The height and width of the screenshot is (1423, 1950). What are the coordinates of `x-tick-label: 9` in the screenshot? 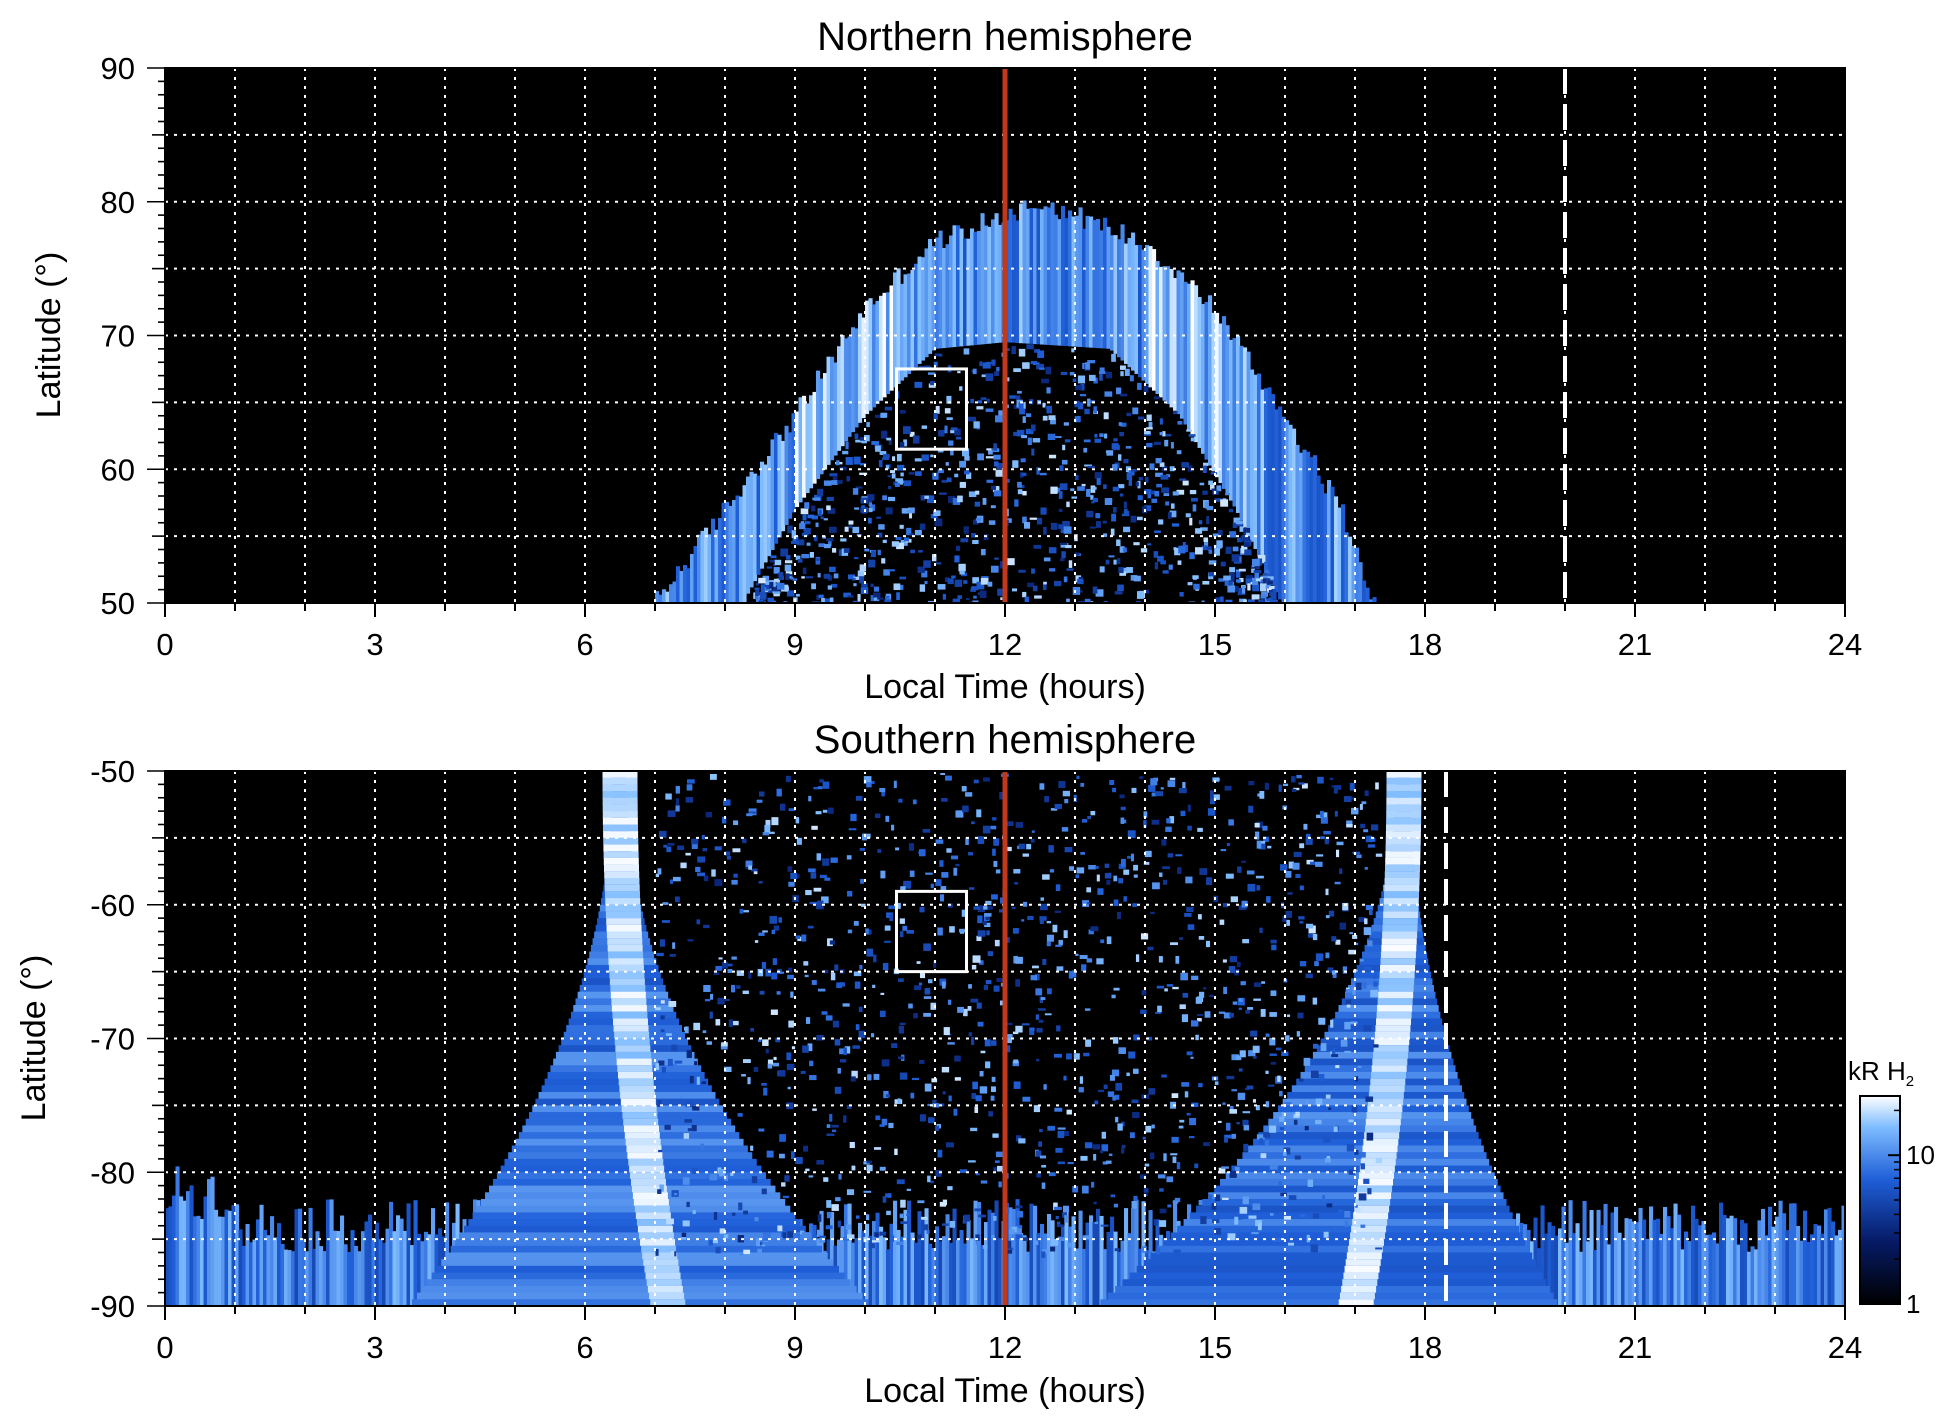 It's located at (794, 644).